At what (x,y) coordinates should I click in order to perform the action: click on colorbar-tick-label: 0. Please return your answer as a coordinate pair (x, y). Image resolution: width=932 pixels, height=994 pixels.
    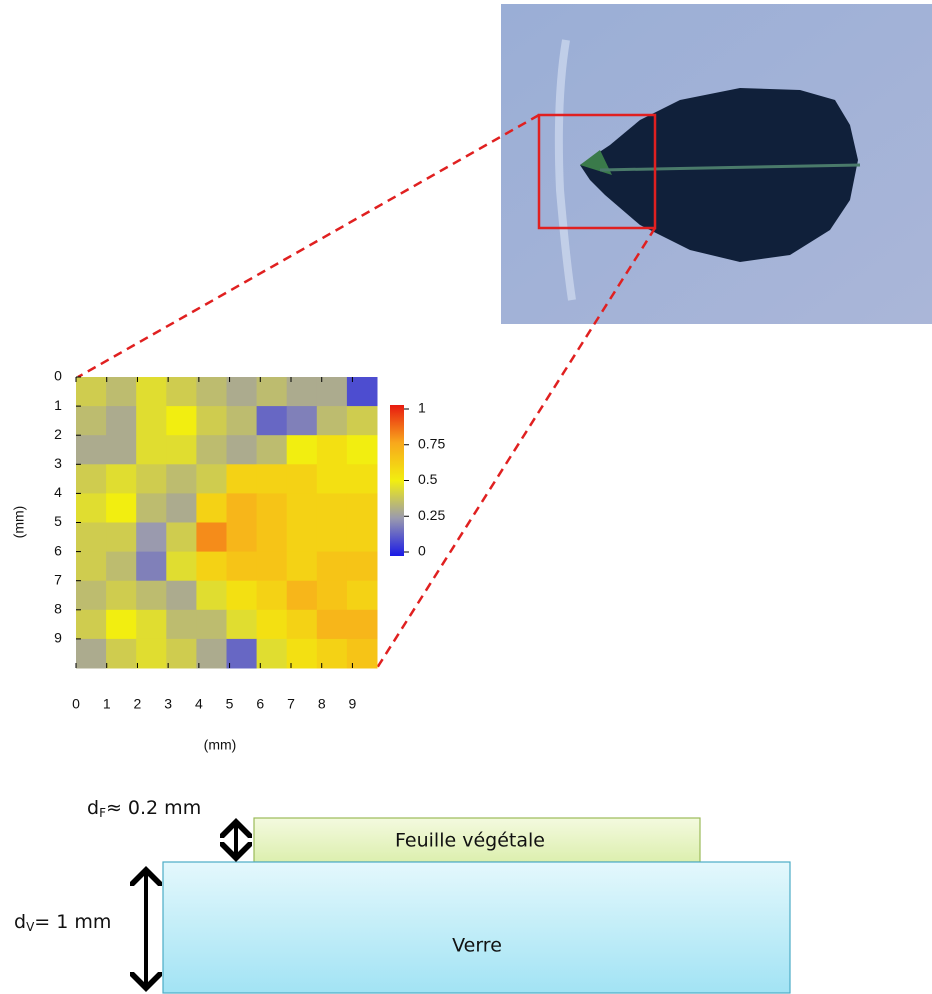
    Looking at the image, I should click on (422, 551).